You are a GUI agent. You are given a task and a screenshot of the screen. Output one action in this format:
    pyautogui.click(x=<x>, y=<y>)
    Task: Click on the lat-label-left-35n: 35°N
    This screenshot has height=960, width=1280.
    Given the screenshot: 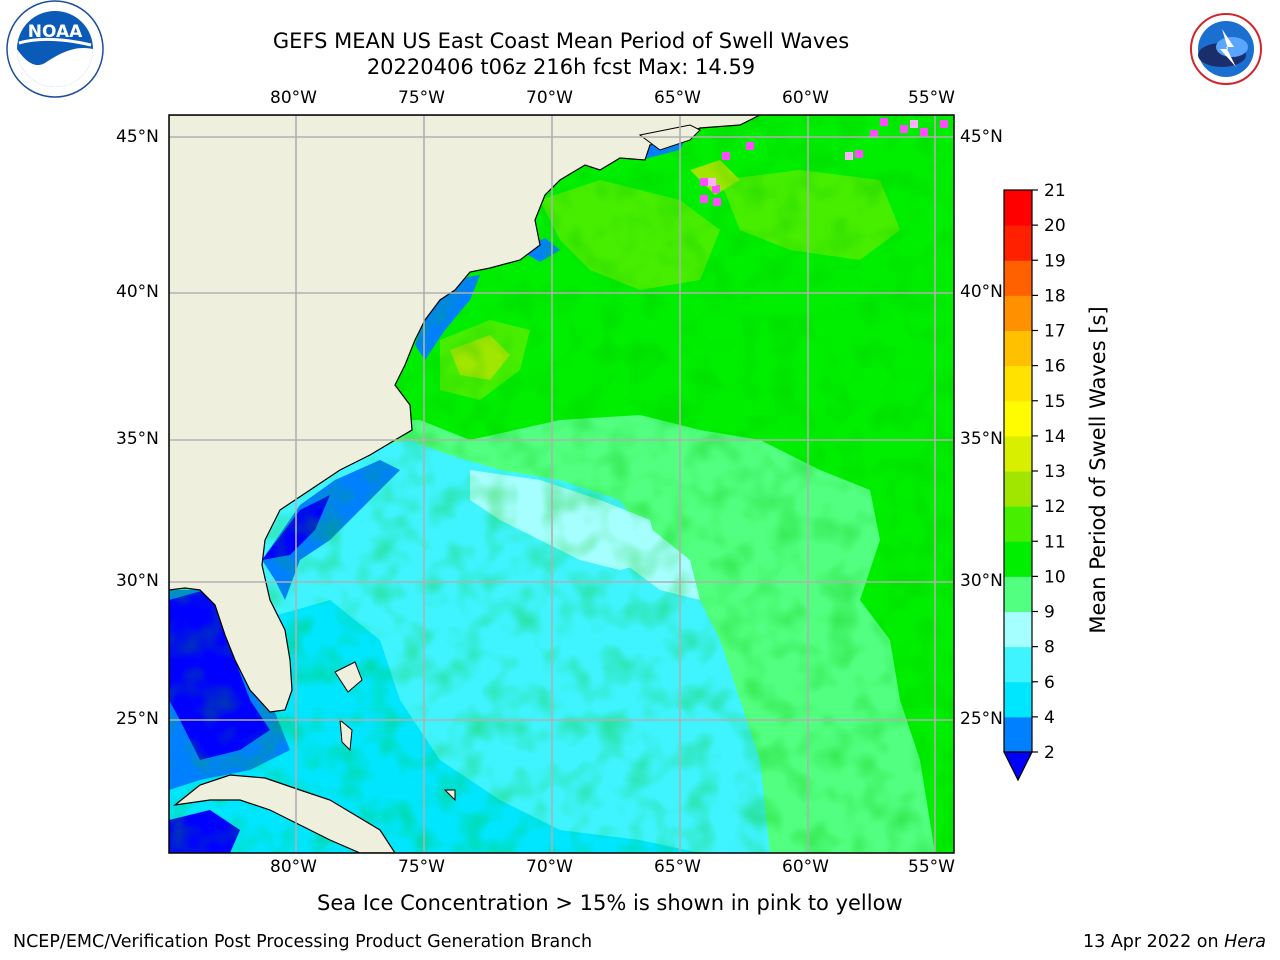 What is the action you would take?
    pyautogui.click(x=137, y=439)
    